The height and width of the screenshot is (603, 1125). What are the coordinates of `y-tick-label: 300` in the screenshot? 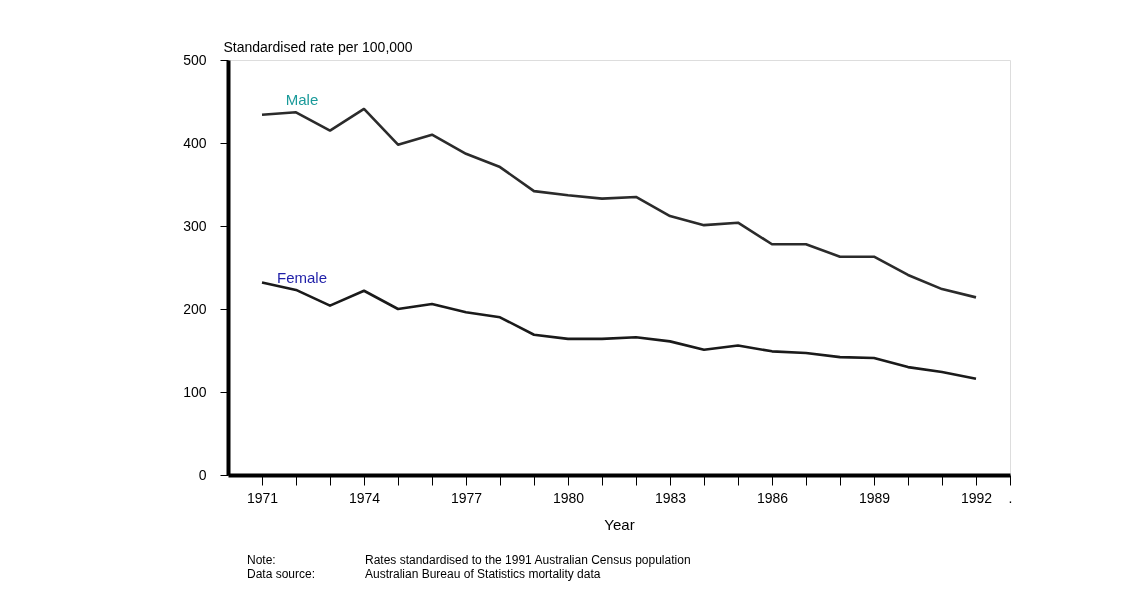 It's located at (195, 225).